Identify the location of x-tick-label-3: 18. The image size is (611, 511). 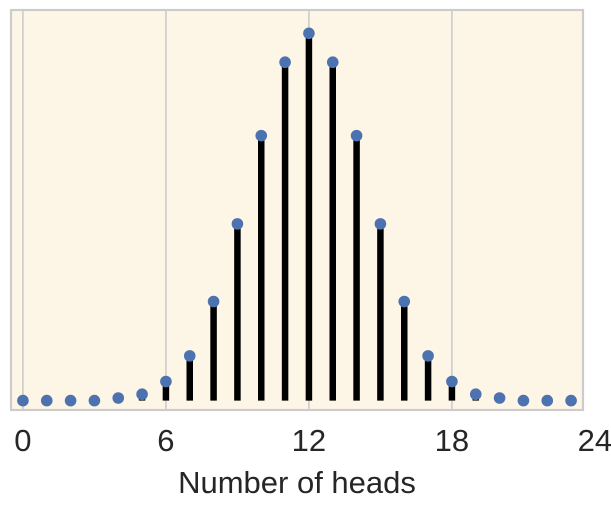
(452, 440).